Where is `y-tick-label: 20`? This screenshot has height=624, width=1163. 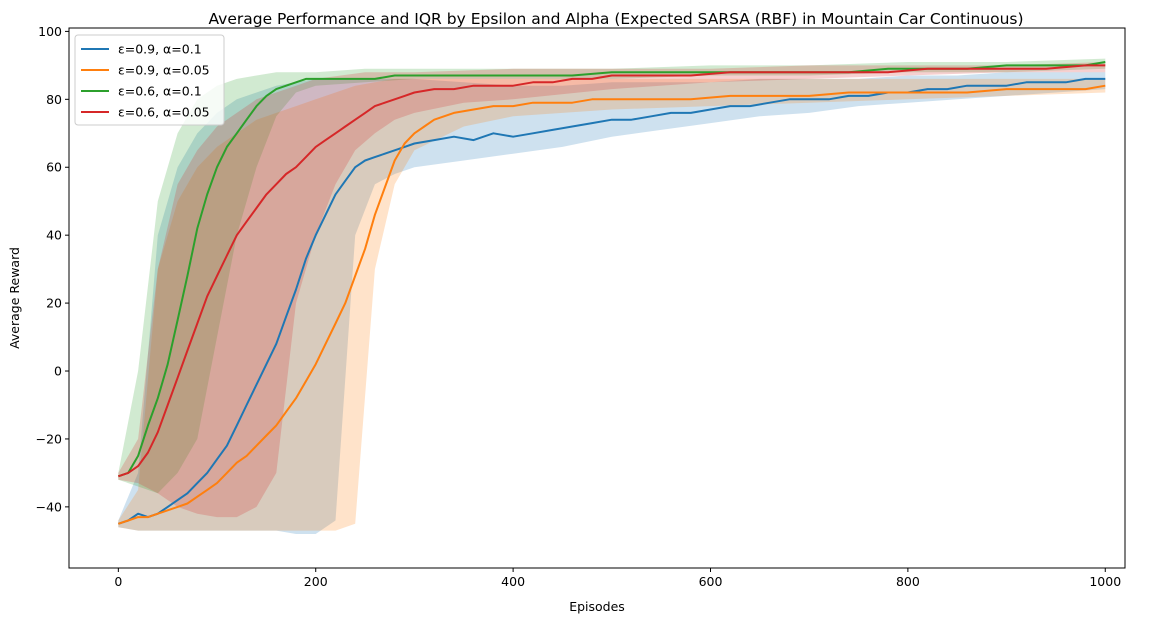
y-tick-label: 20 is located at coordinates (54, 303).